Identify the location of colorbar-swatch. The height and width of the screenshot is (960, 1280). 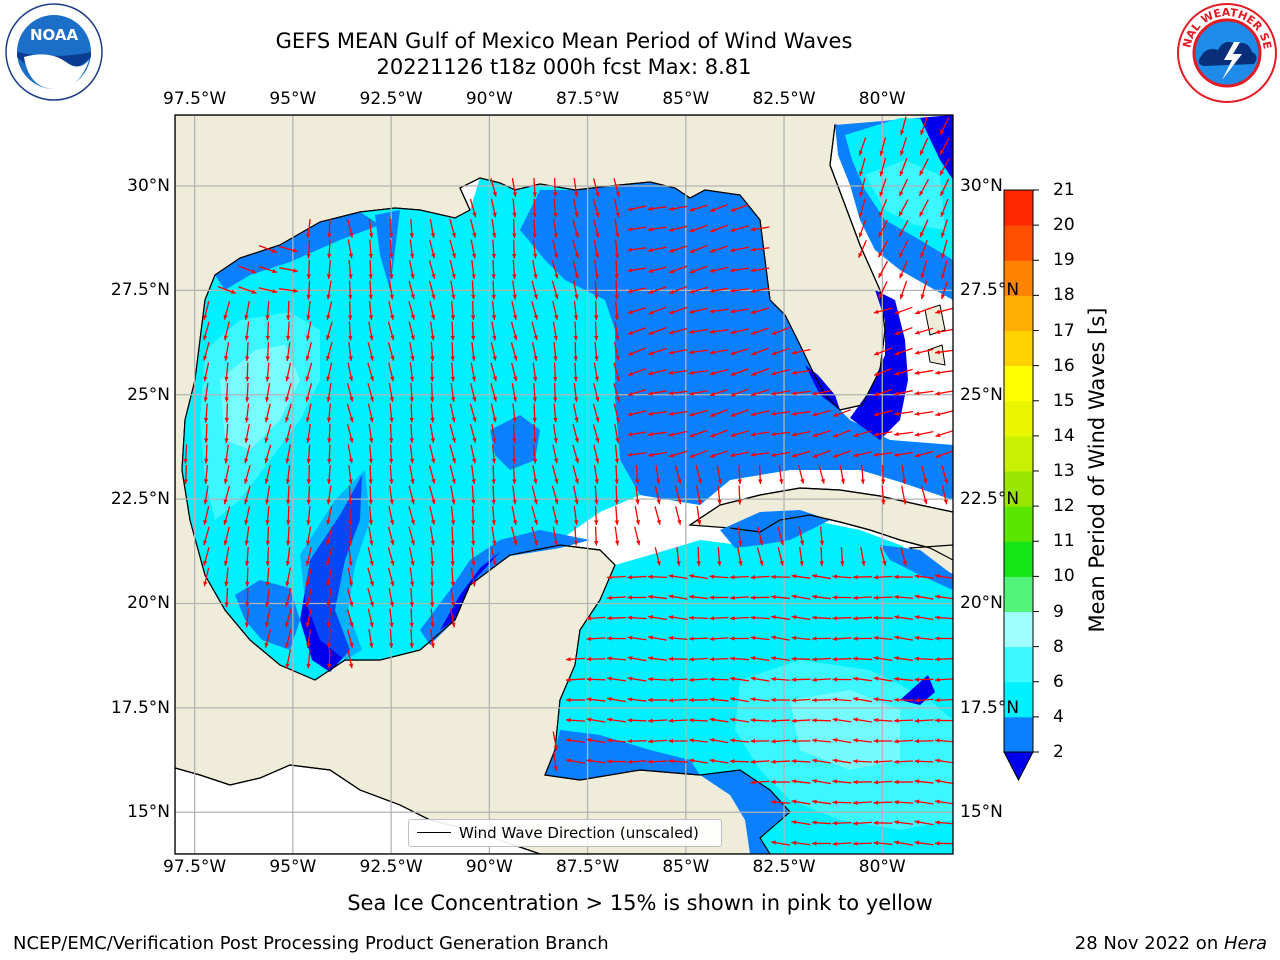
(1018, 699).